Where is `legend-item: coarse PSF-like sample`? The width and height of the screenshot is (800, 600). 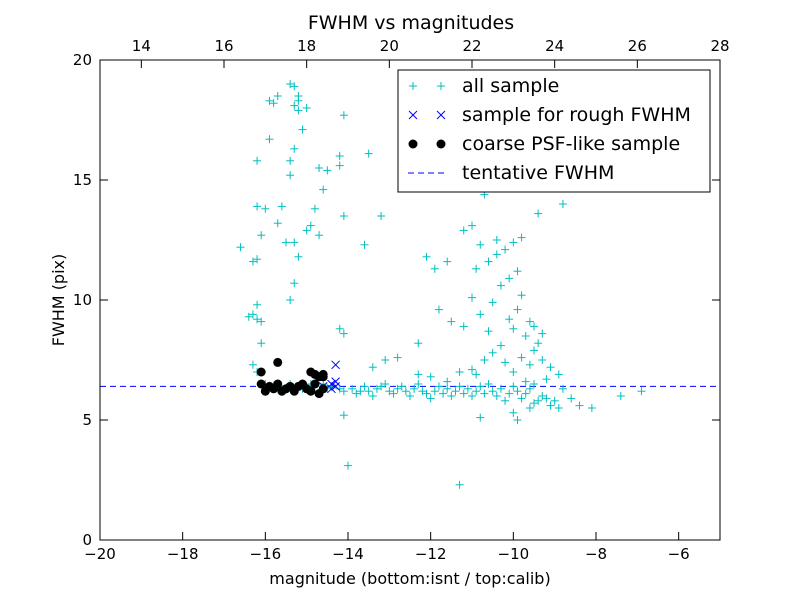 legend-item: coarse PSF-like sample is located at coordinates (544, 144).